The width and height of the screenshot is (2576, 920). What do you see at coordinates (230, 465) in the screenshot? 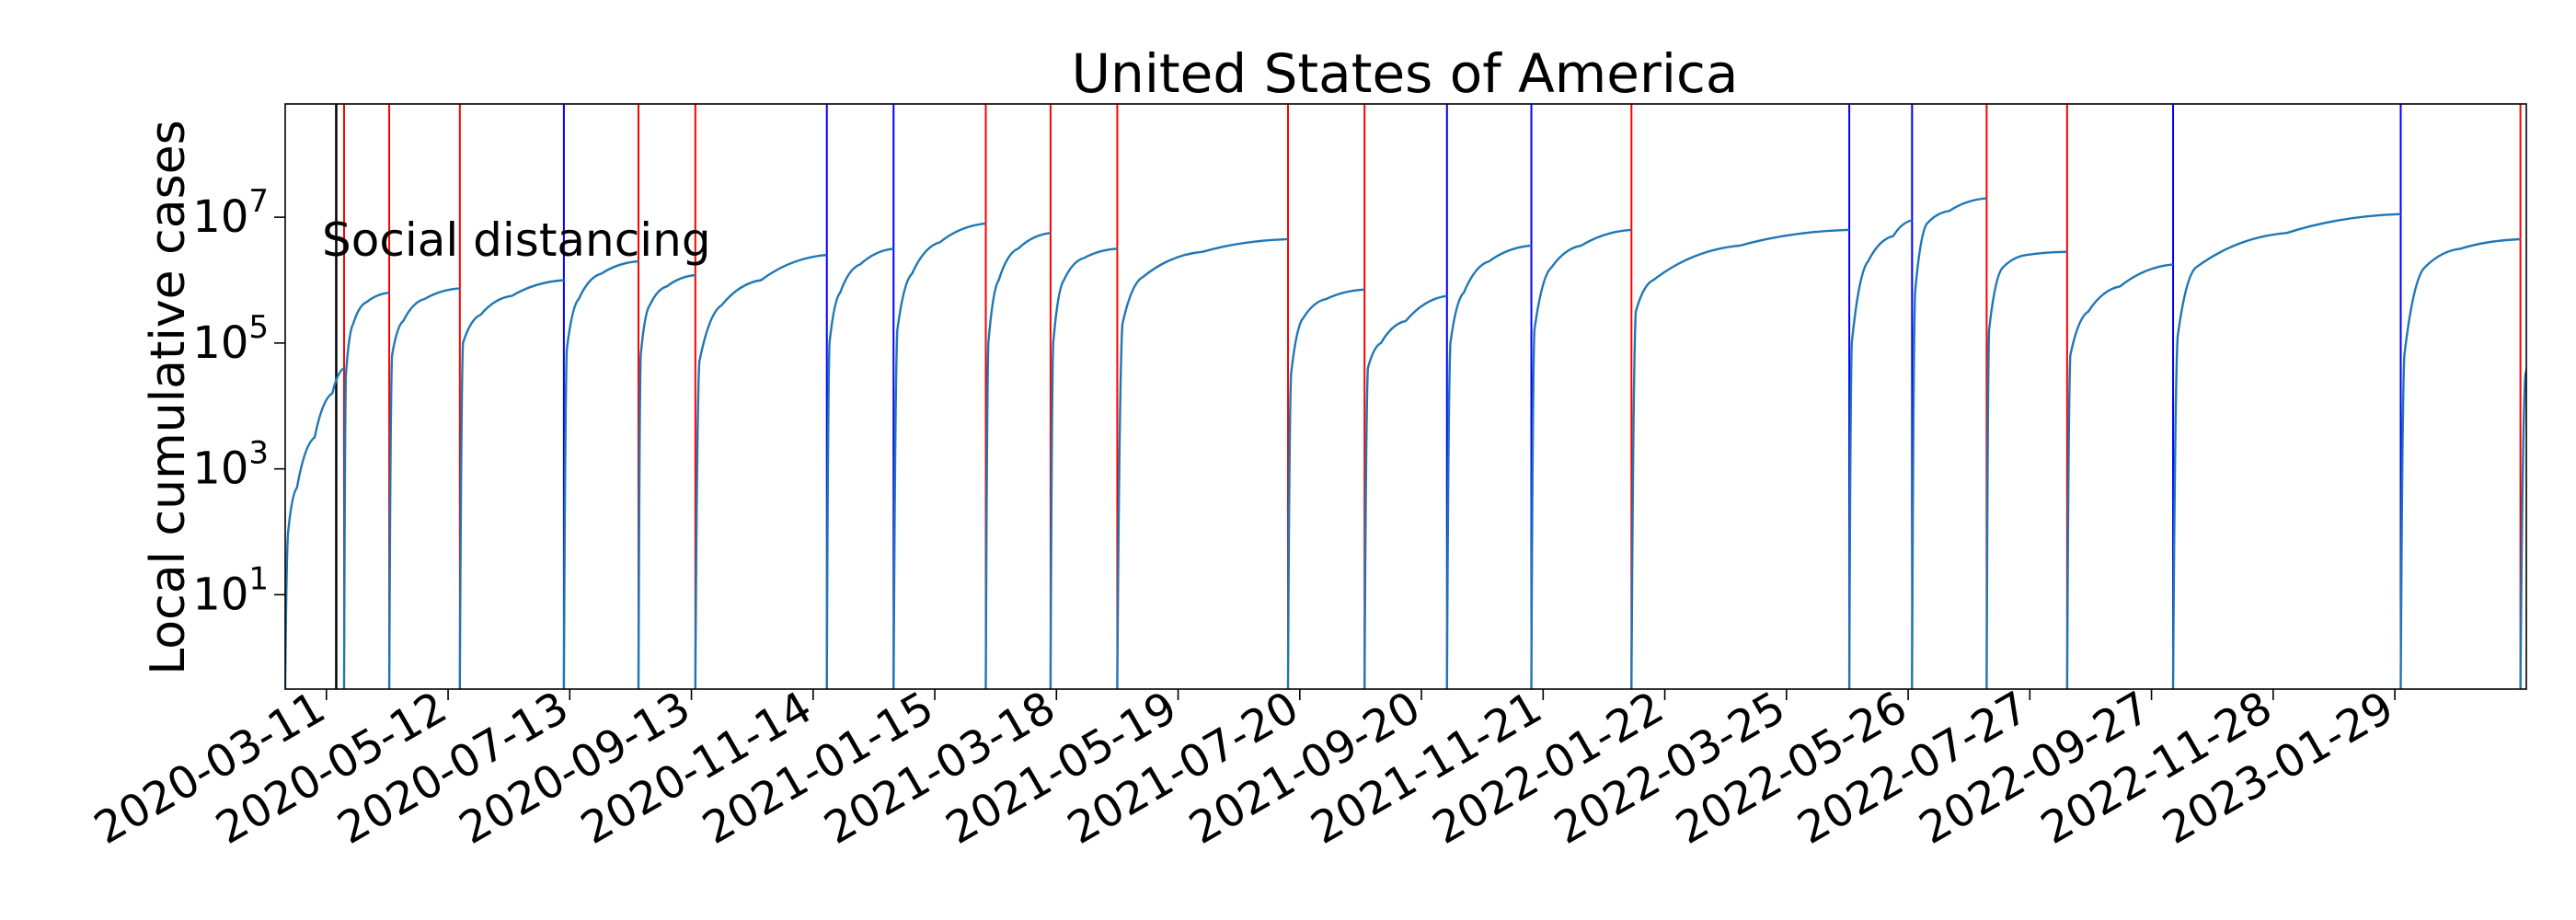
I see `y-tick-label-1: 10³` at bounding box center [230, 465].